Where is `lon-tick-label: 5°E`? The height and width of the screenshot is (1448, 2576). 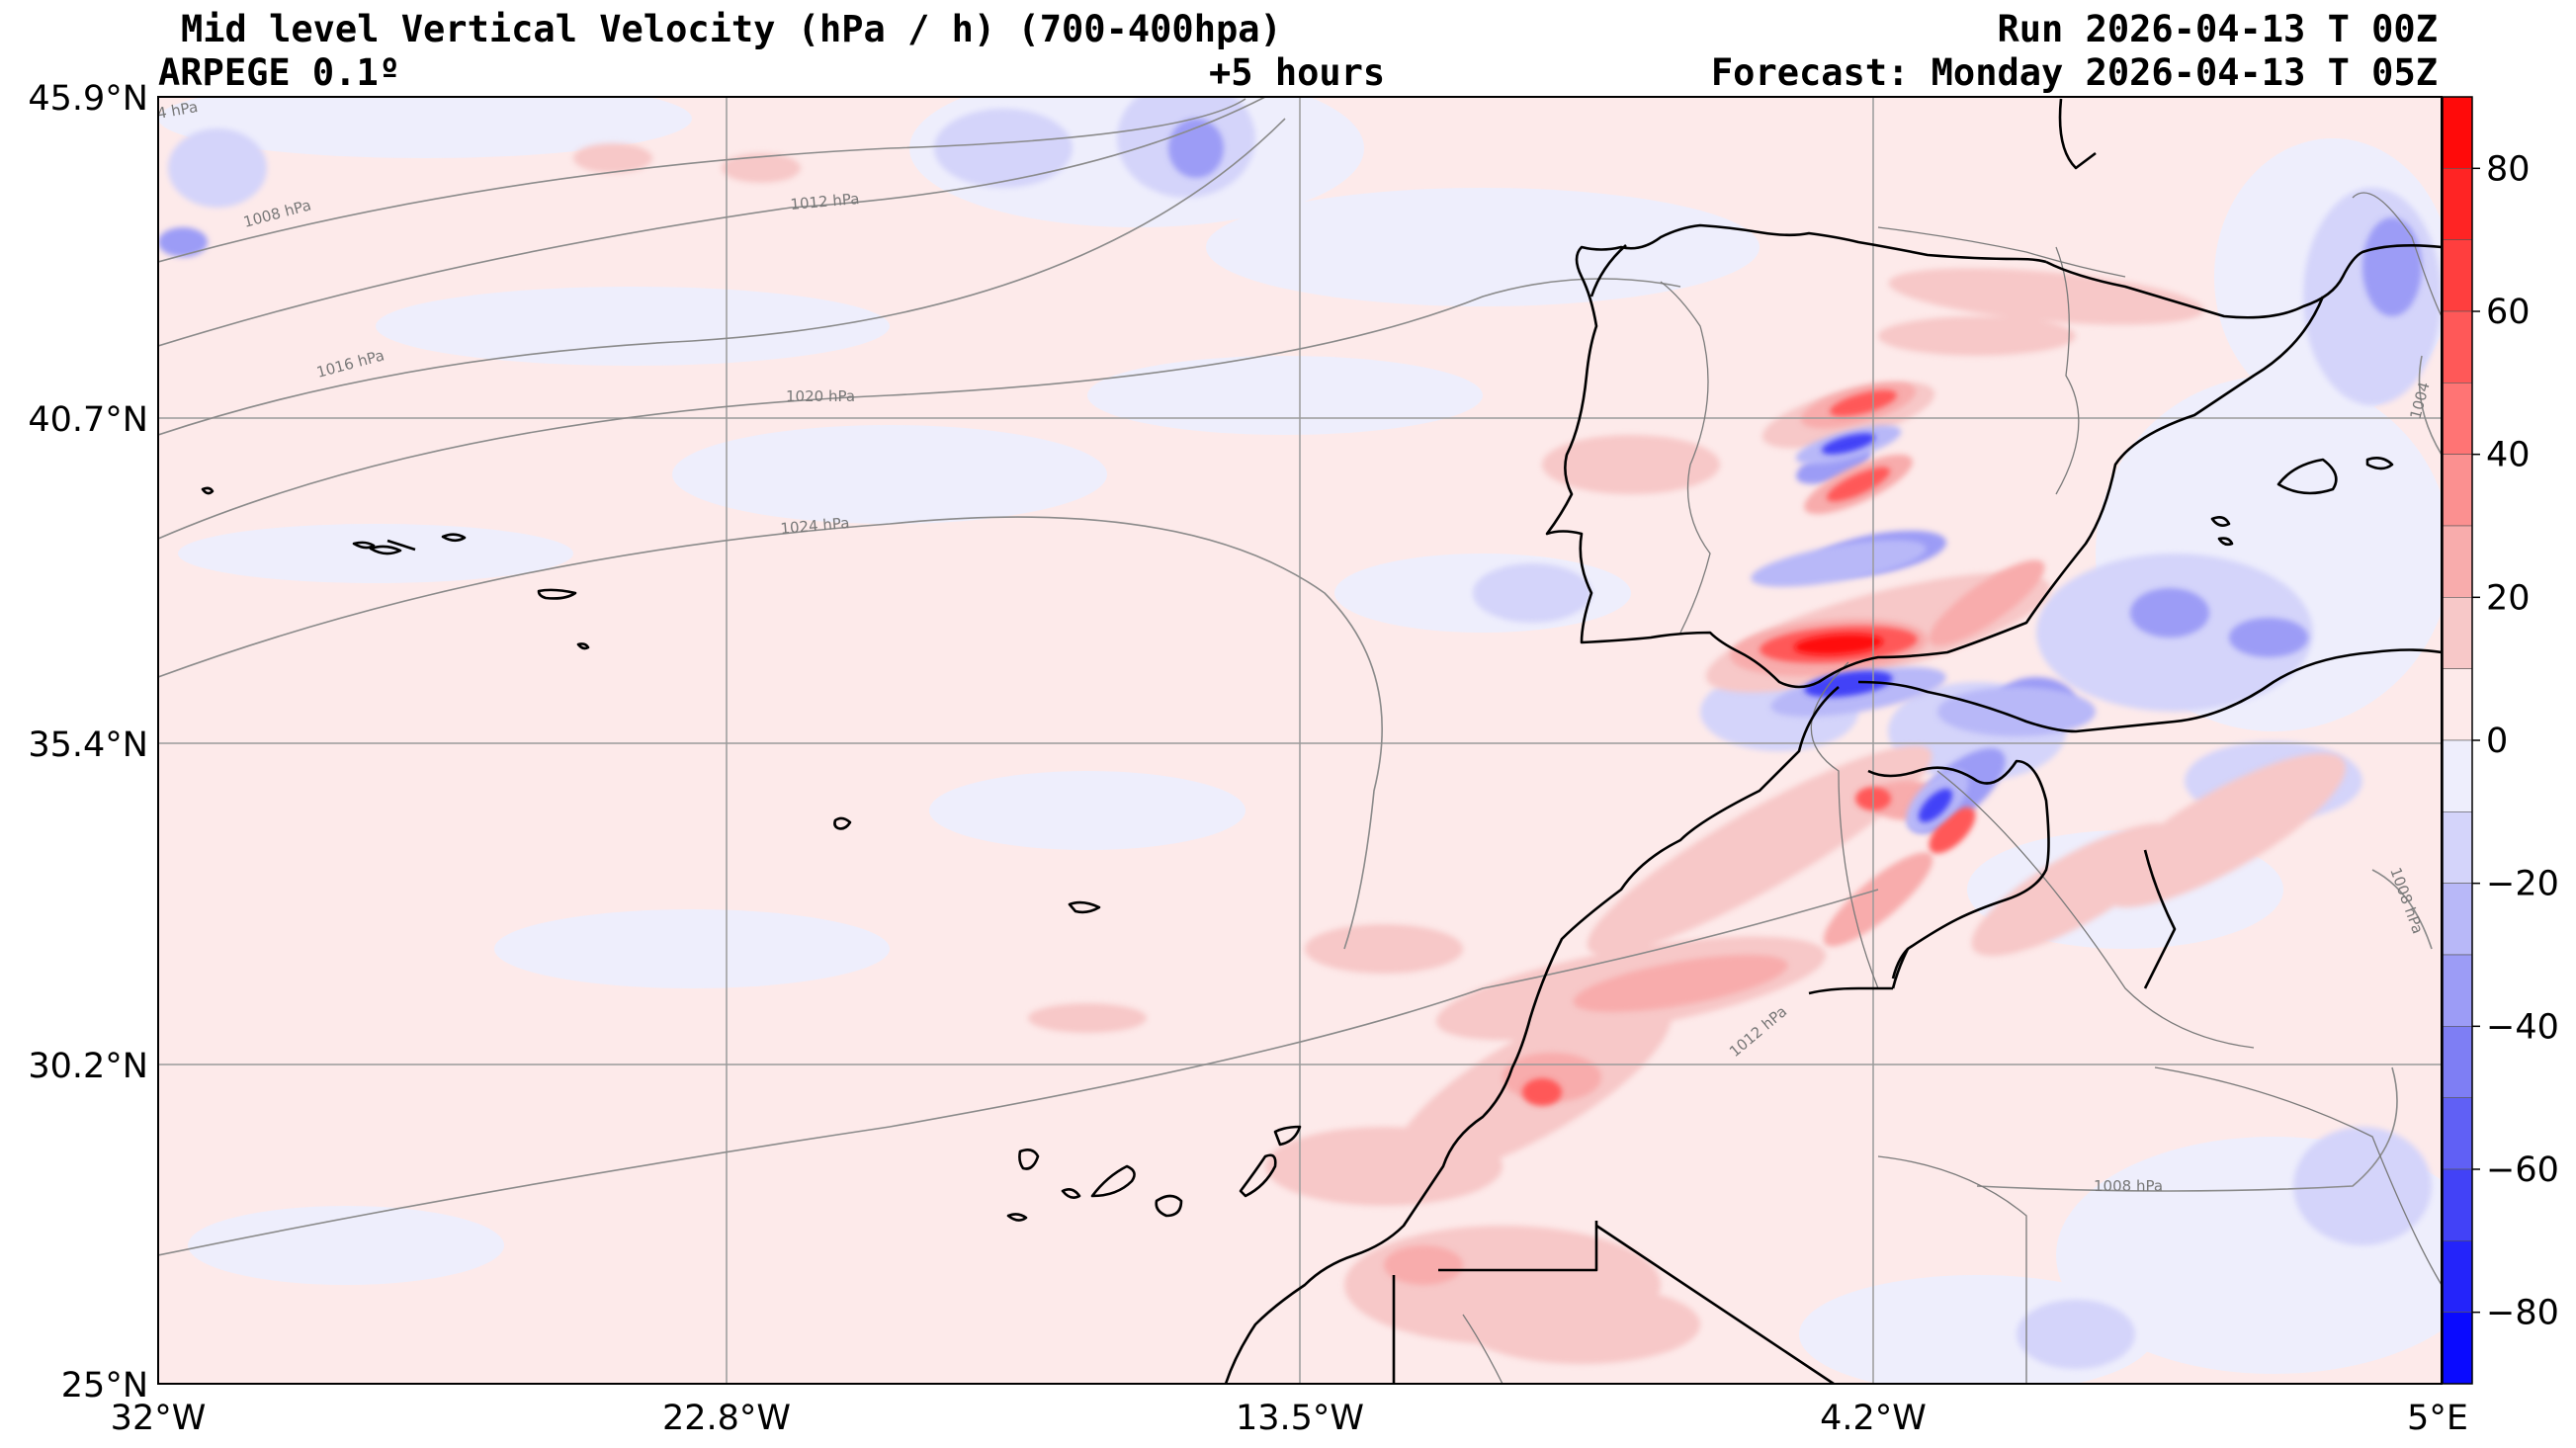
lon-tick-label: 5°E is located at coordinates (2437, 1418).